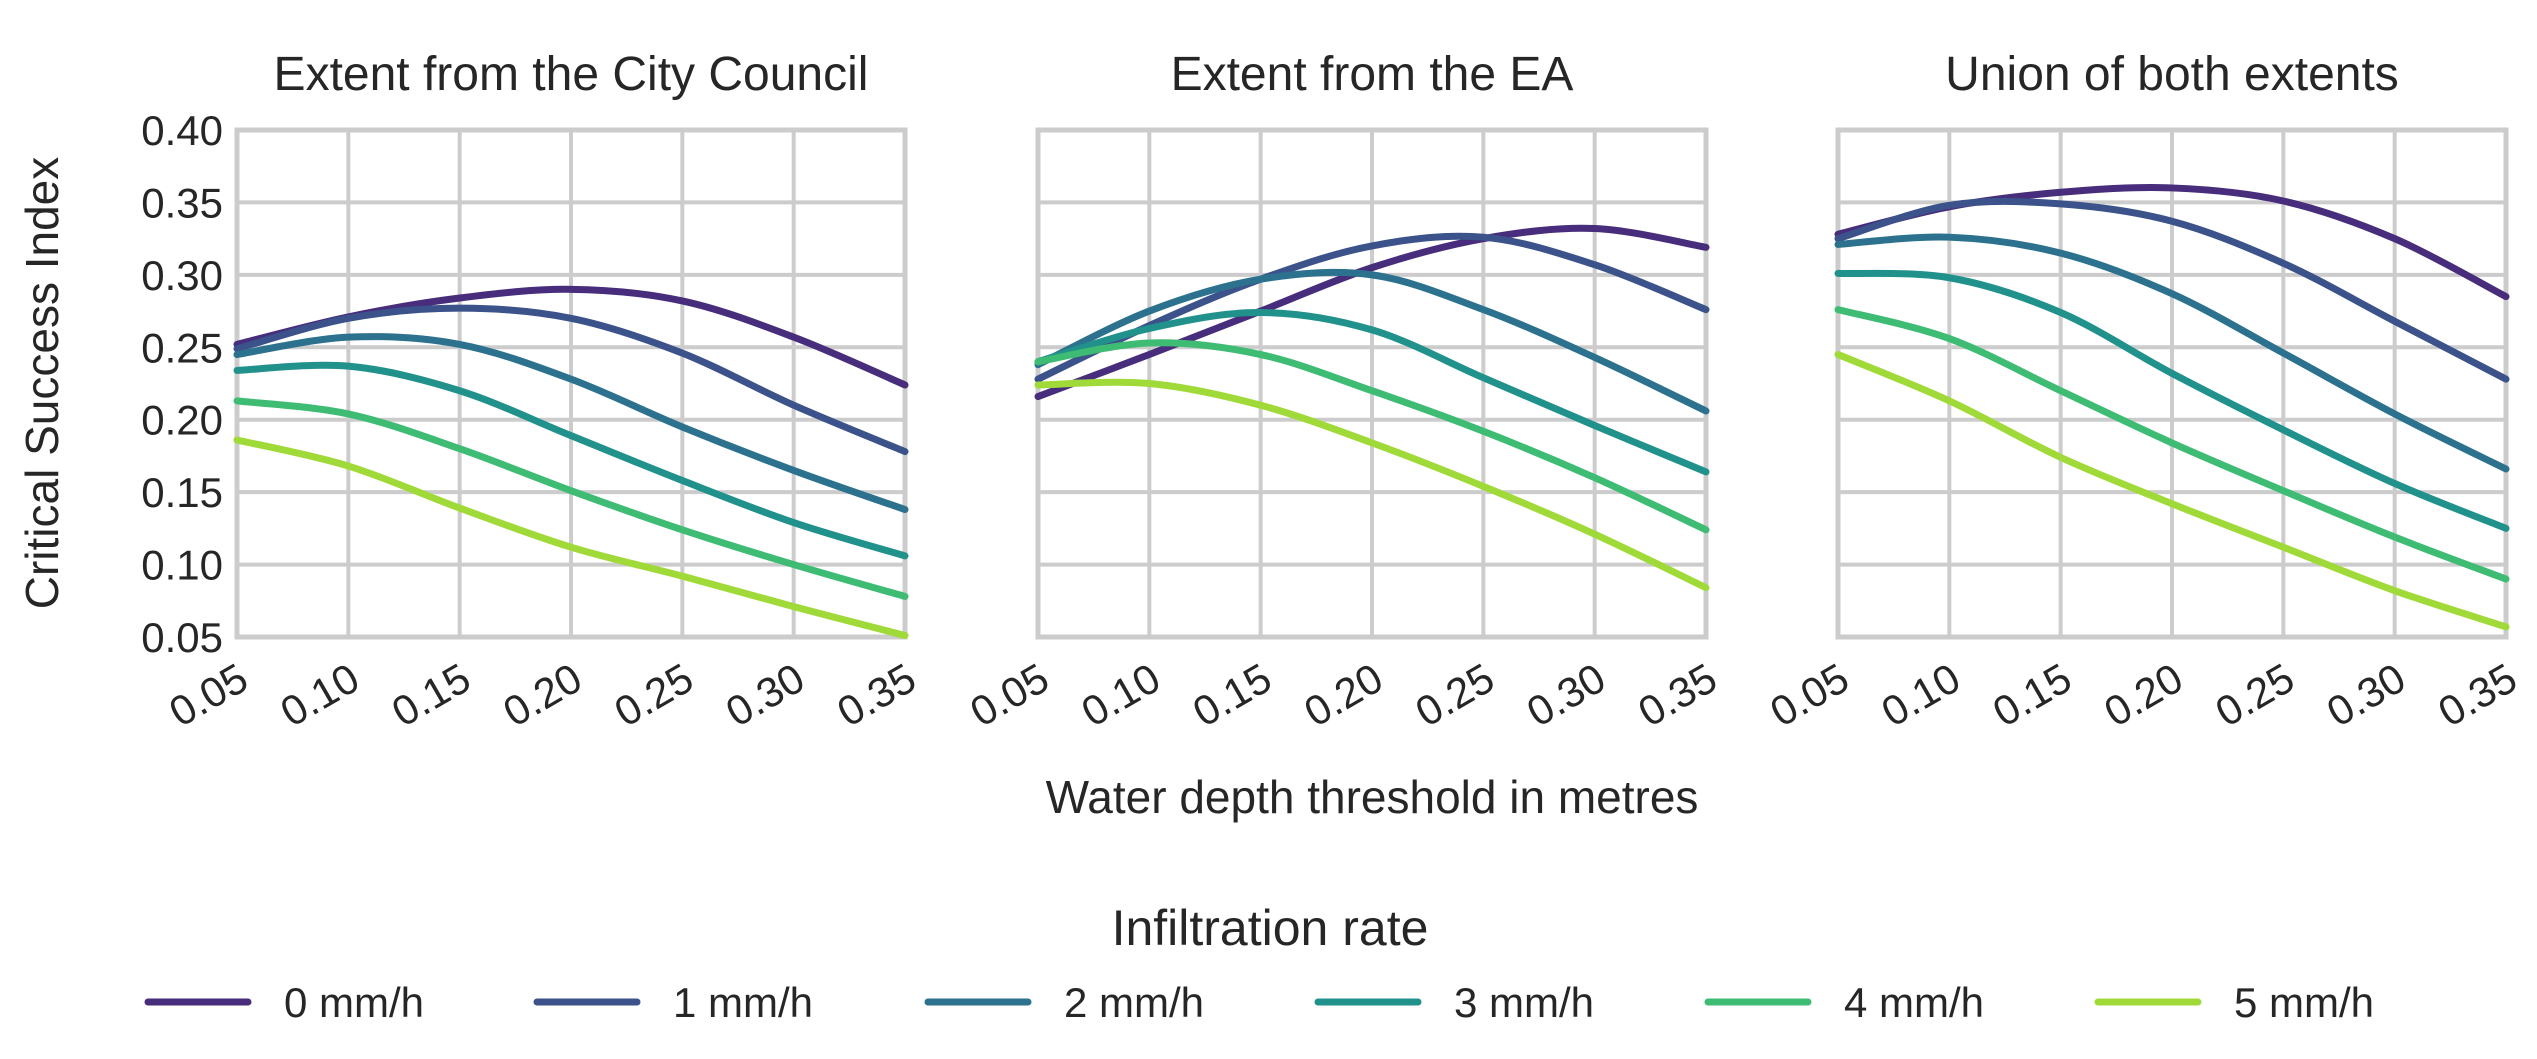 This screenshot has width=2537, height=1059. Describe the element at coordinates (42, 383) in the screenshot. I see `y-axis-label: Critical Success Index` at that location.